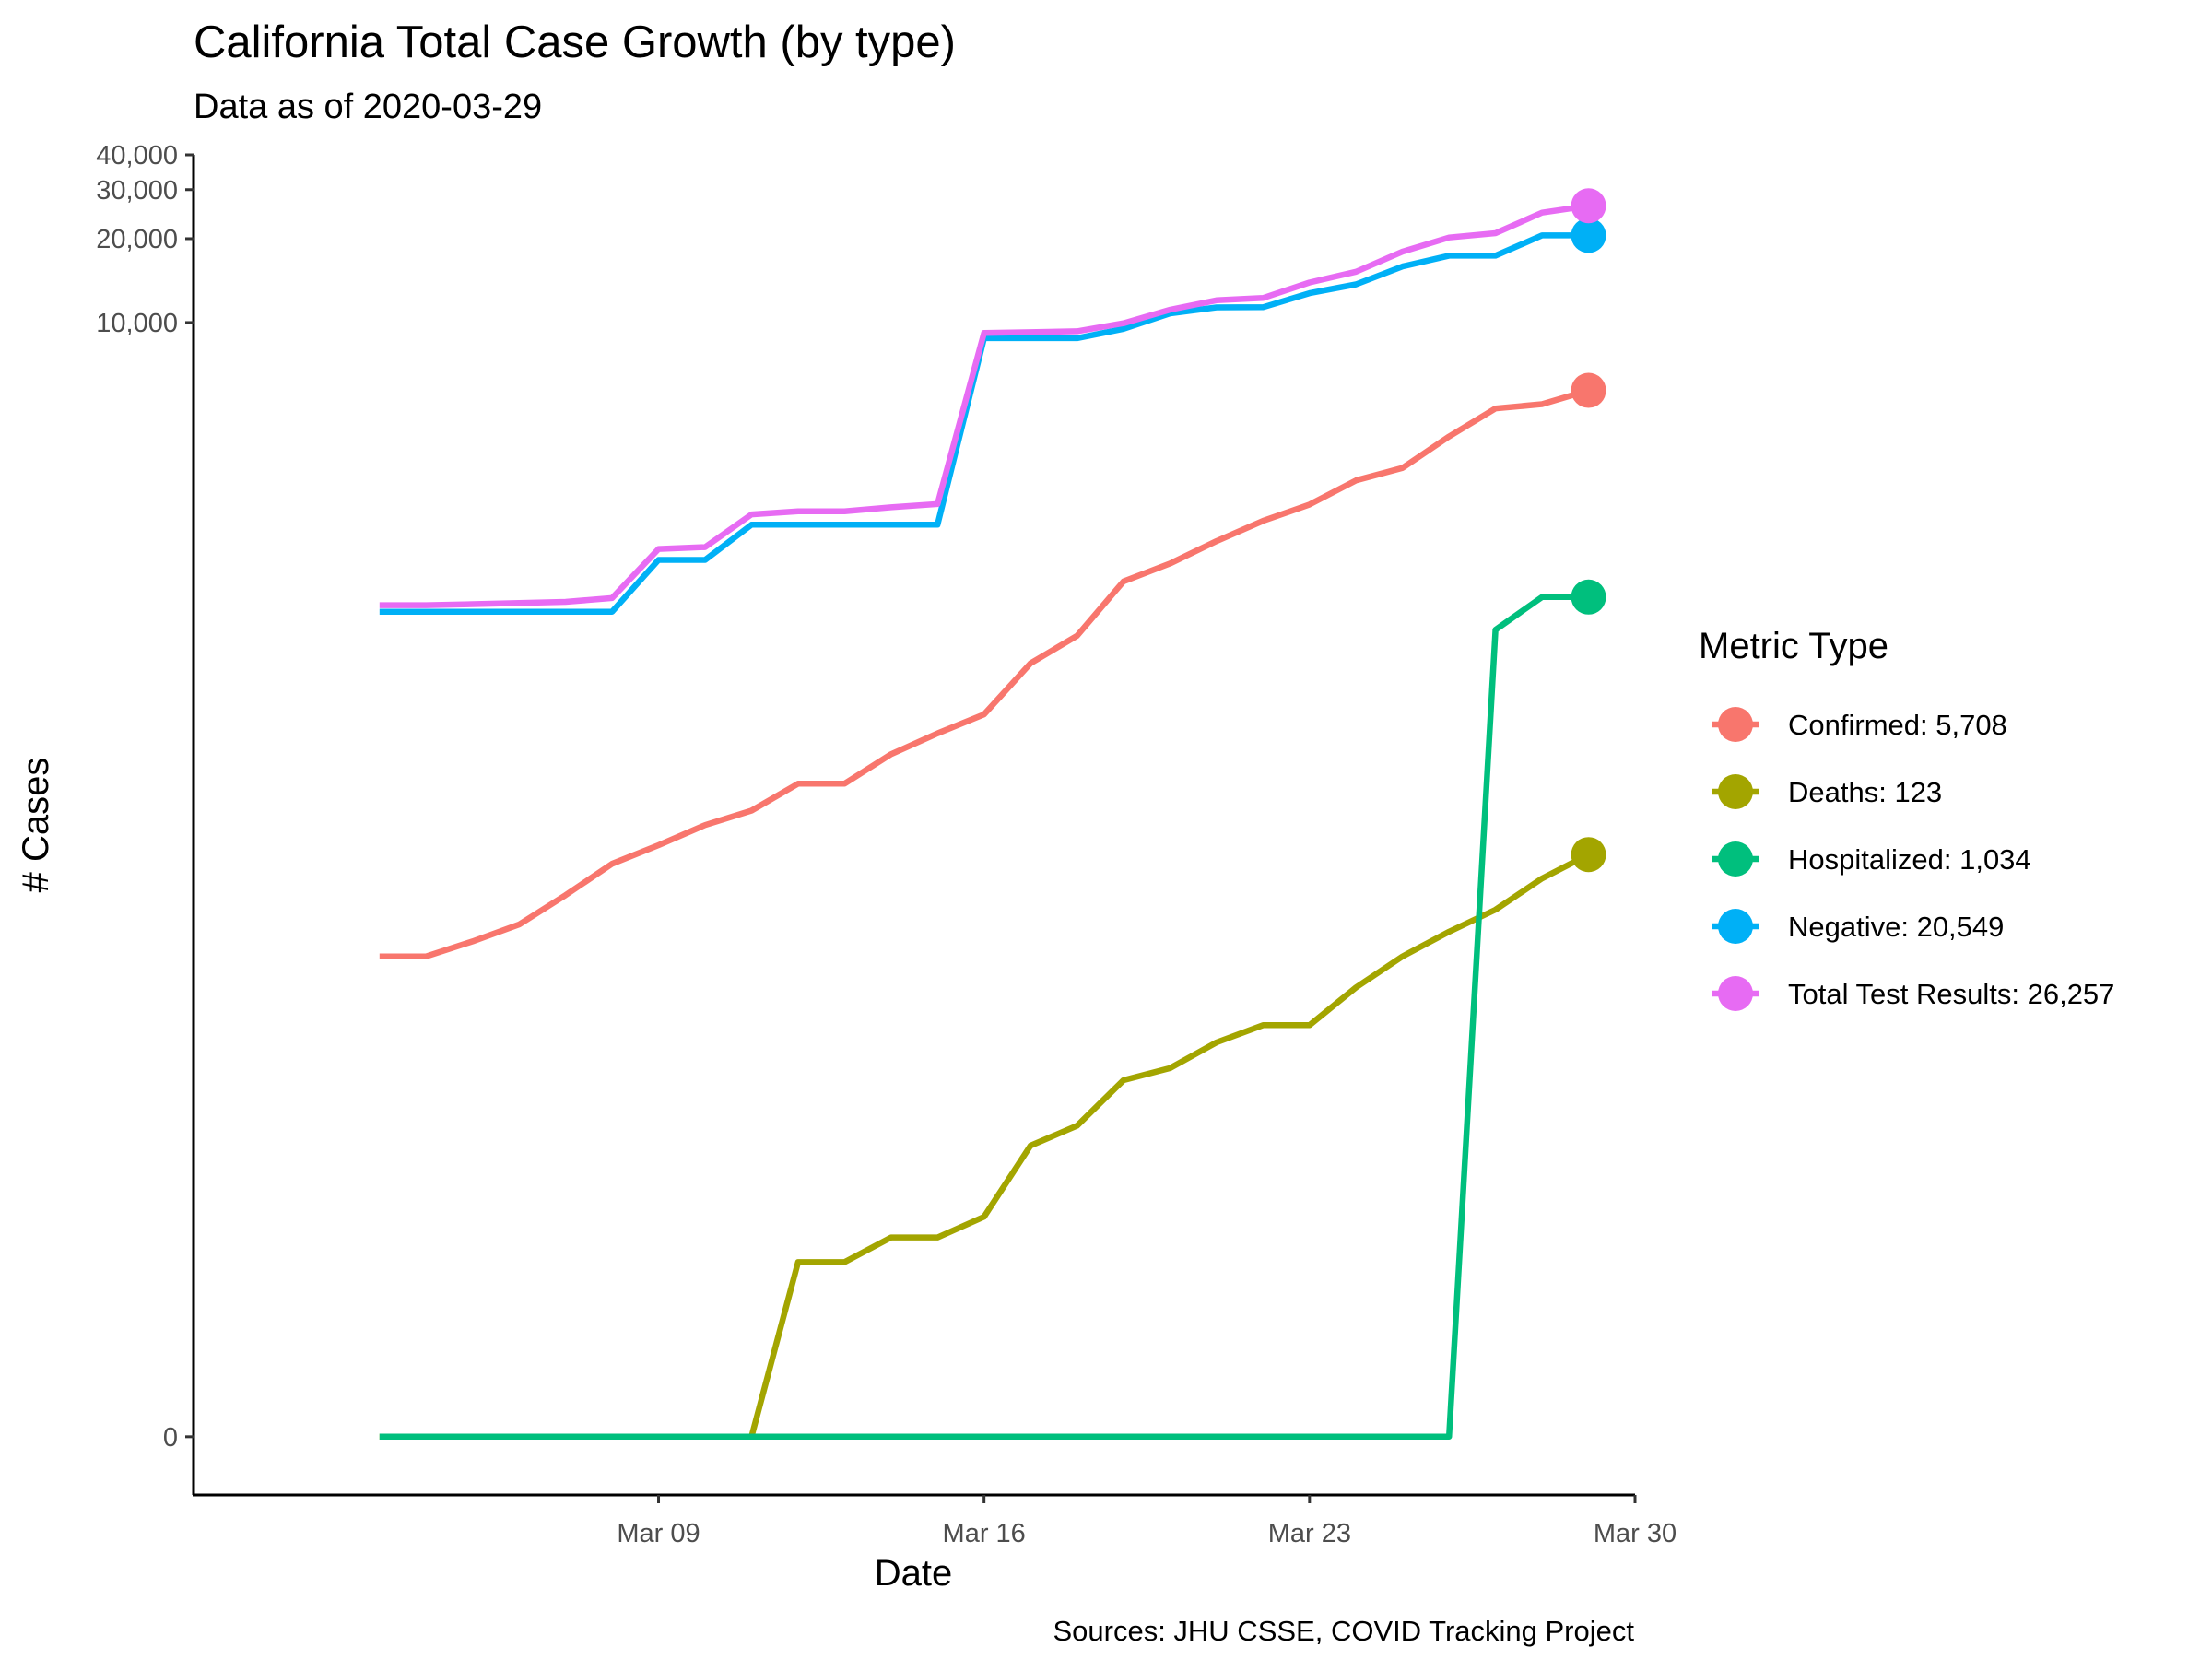 The image size is (2212, 1659). What do you see at coordinates (1909, 859) in the screenshot?
I see `legend-label-2: Hospitalized: 1,034` at bounding box center [1909, 859].